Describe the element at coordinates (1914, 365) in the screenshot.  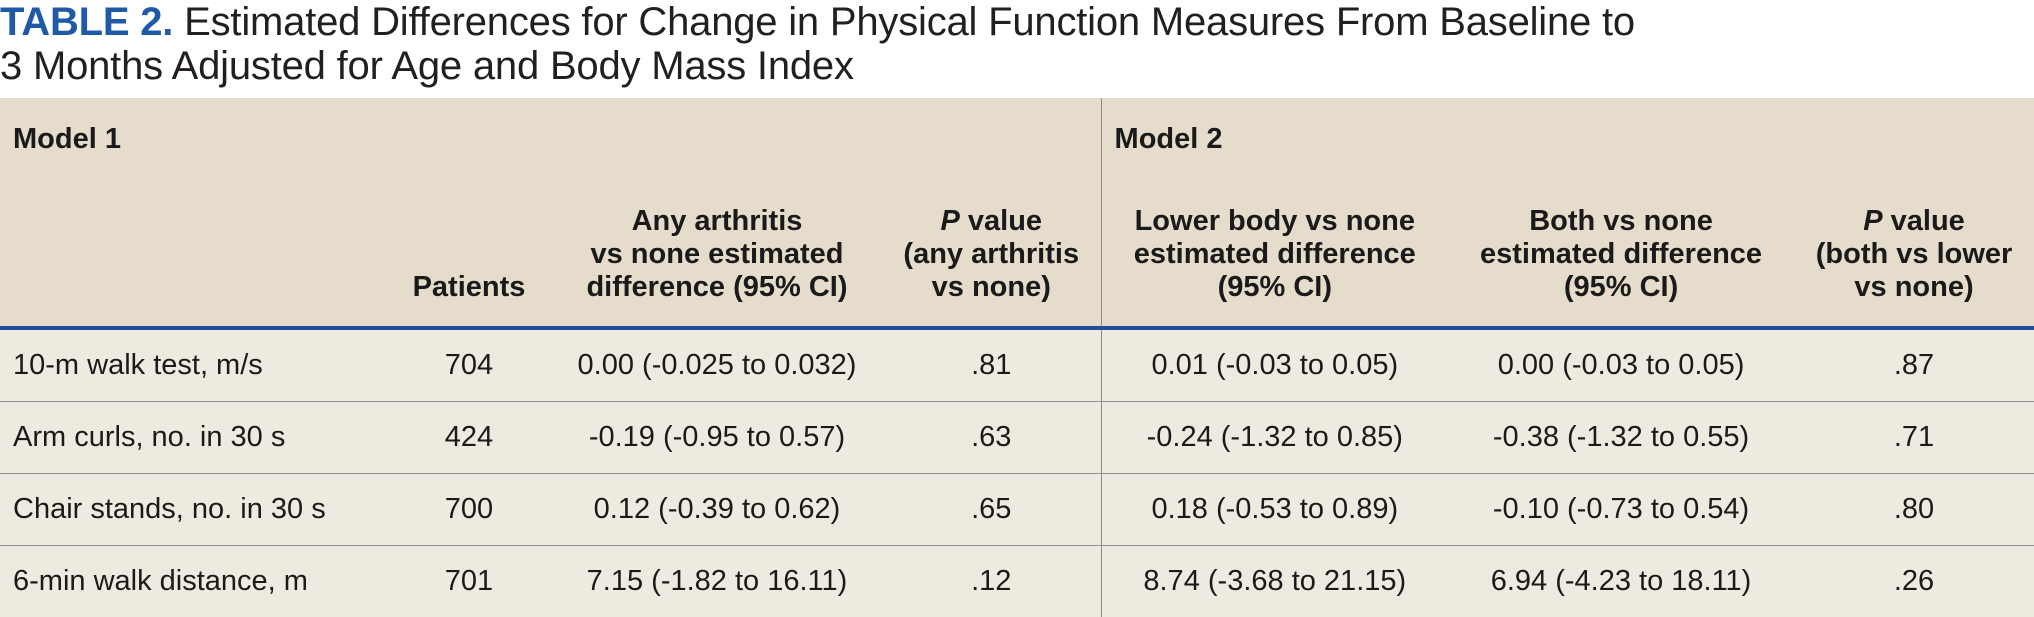
I see `p-both-cell: .87` at that location.